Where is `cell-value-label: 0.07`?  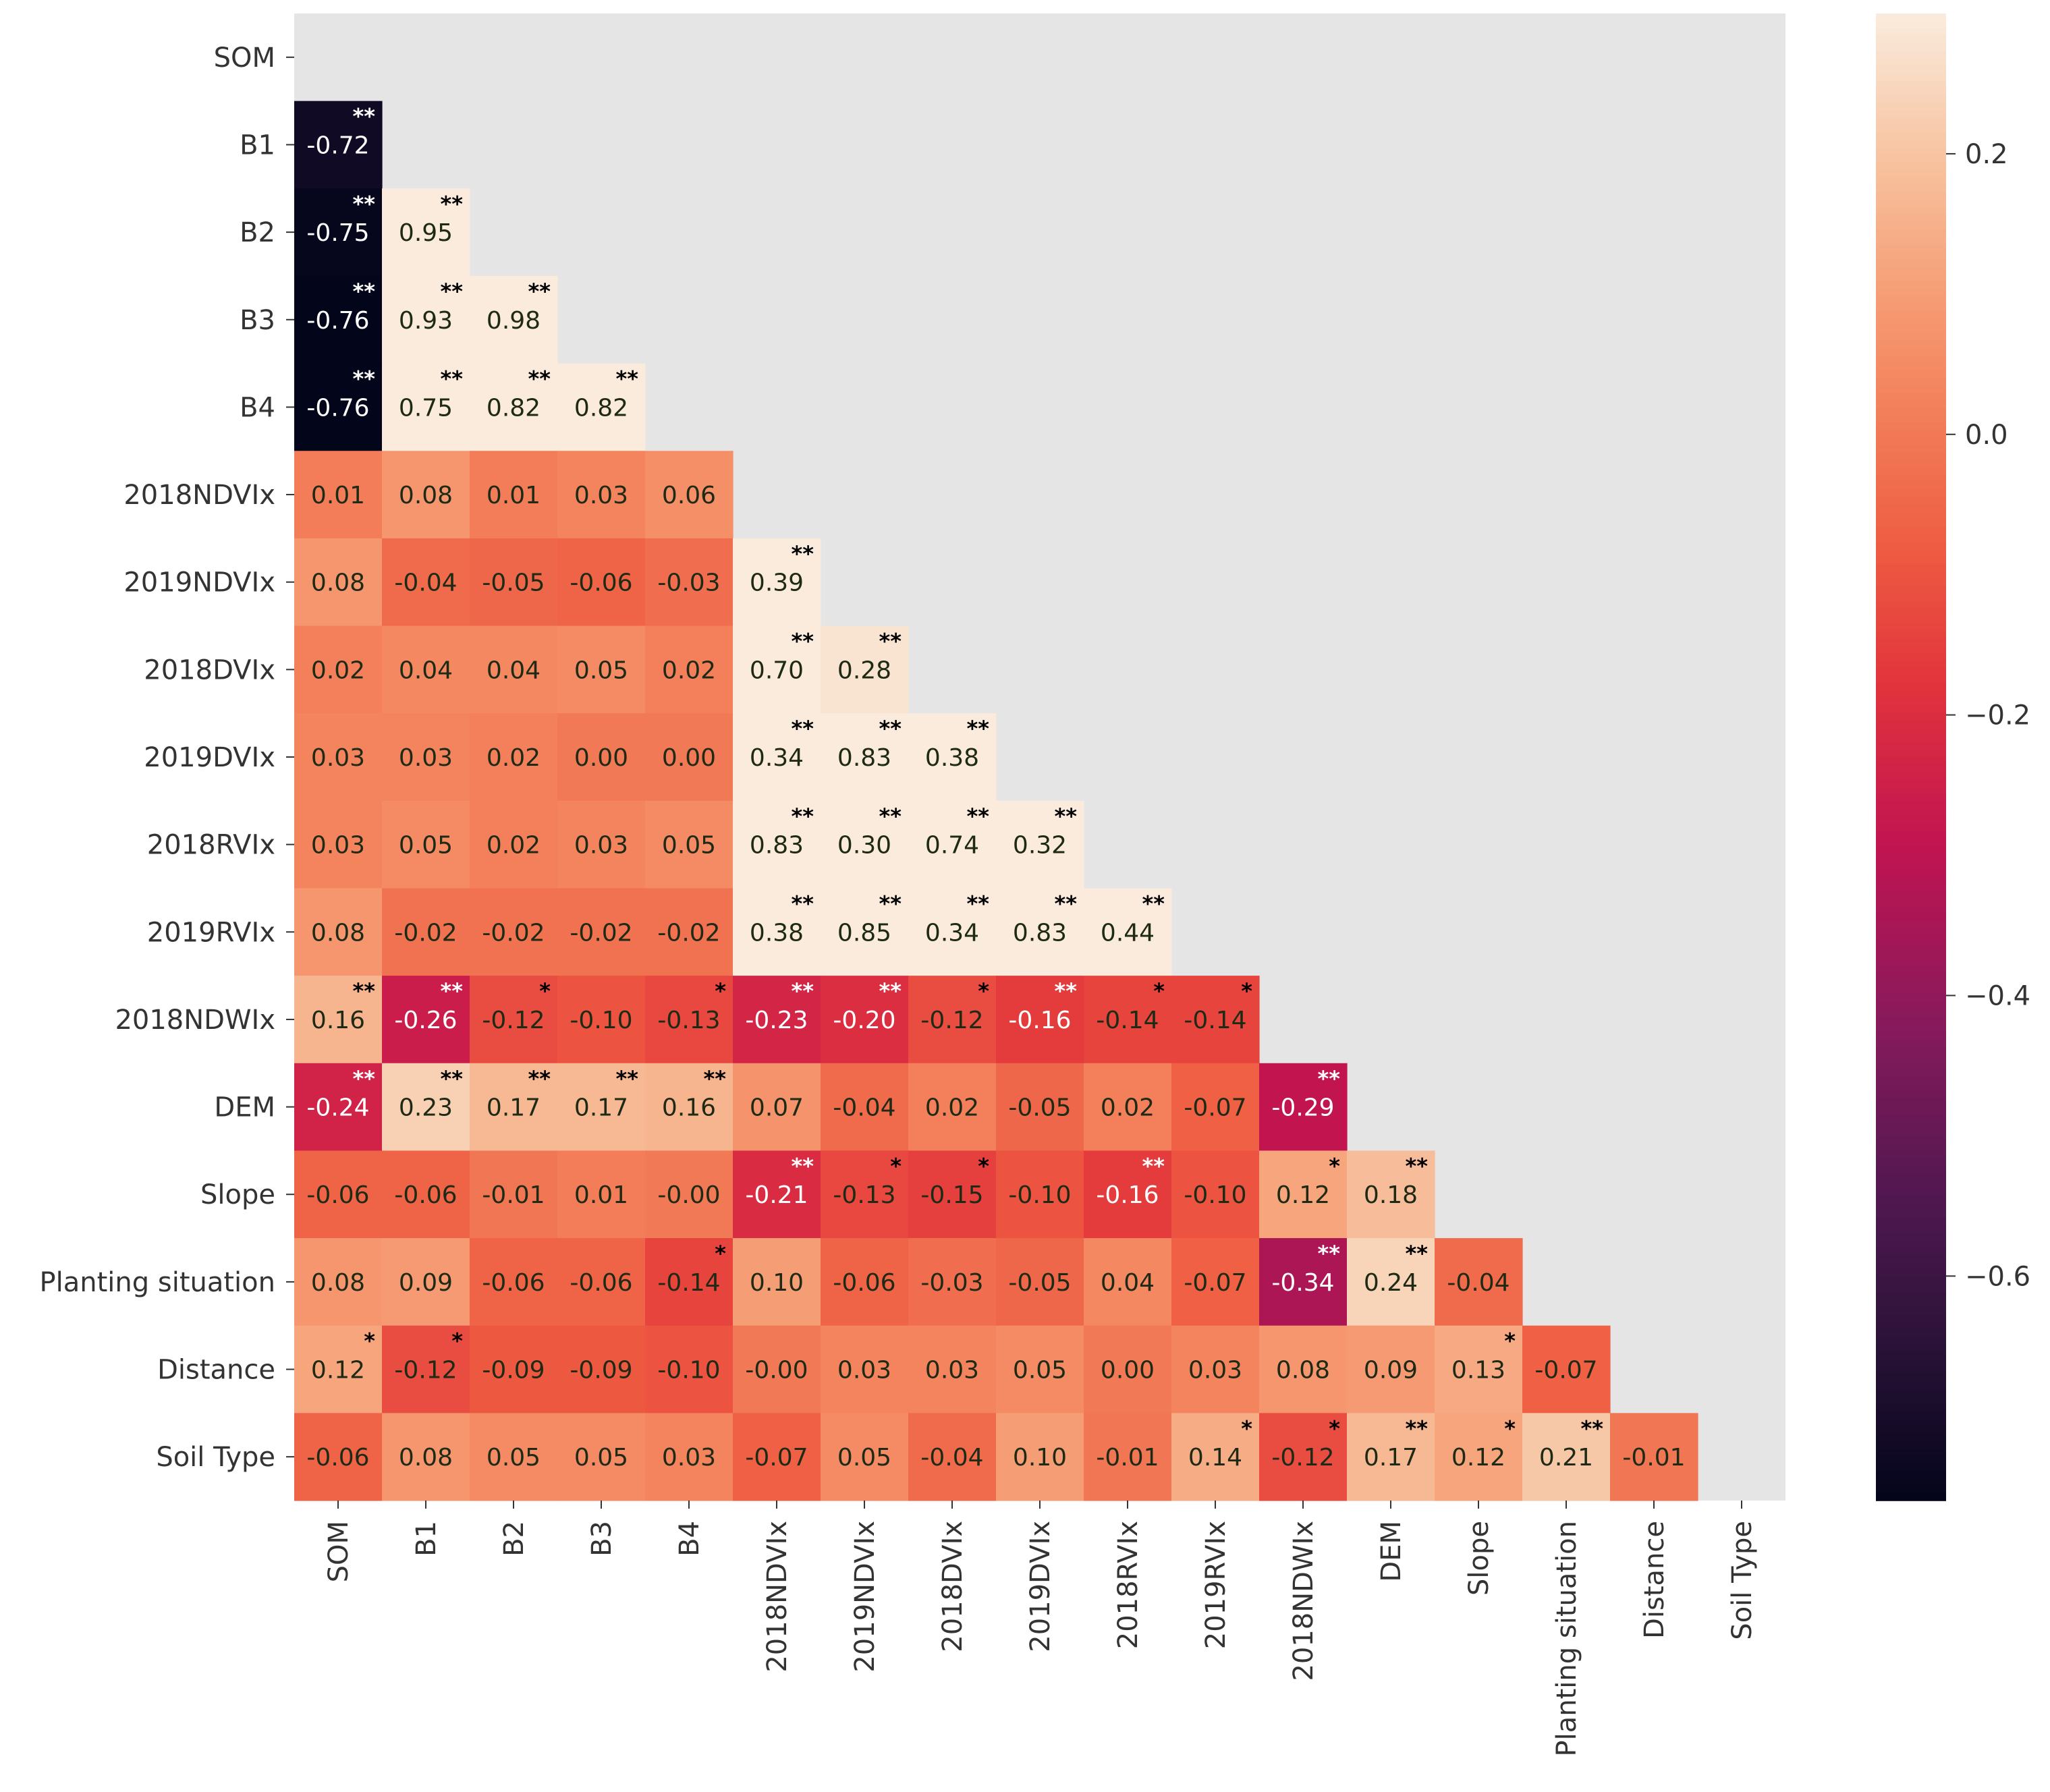 cell-value-label: 0.07 is located at coordinates (777, 1108).